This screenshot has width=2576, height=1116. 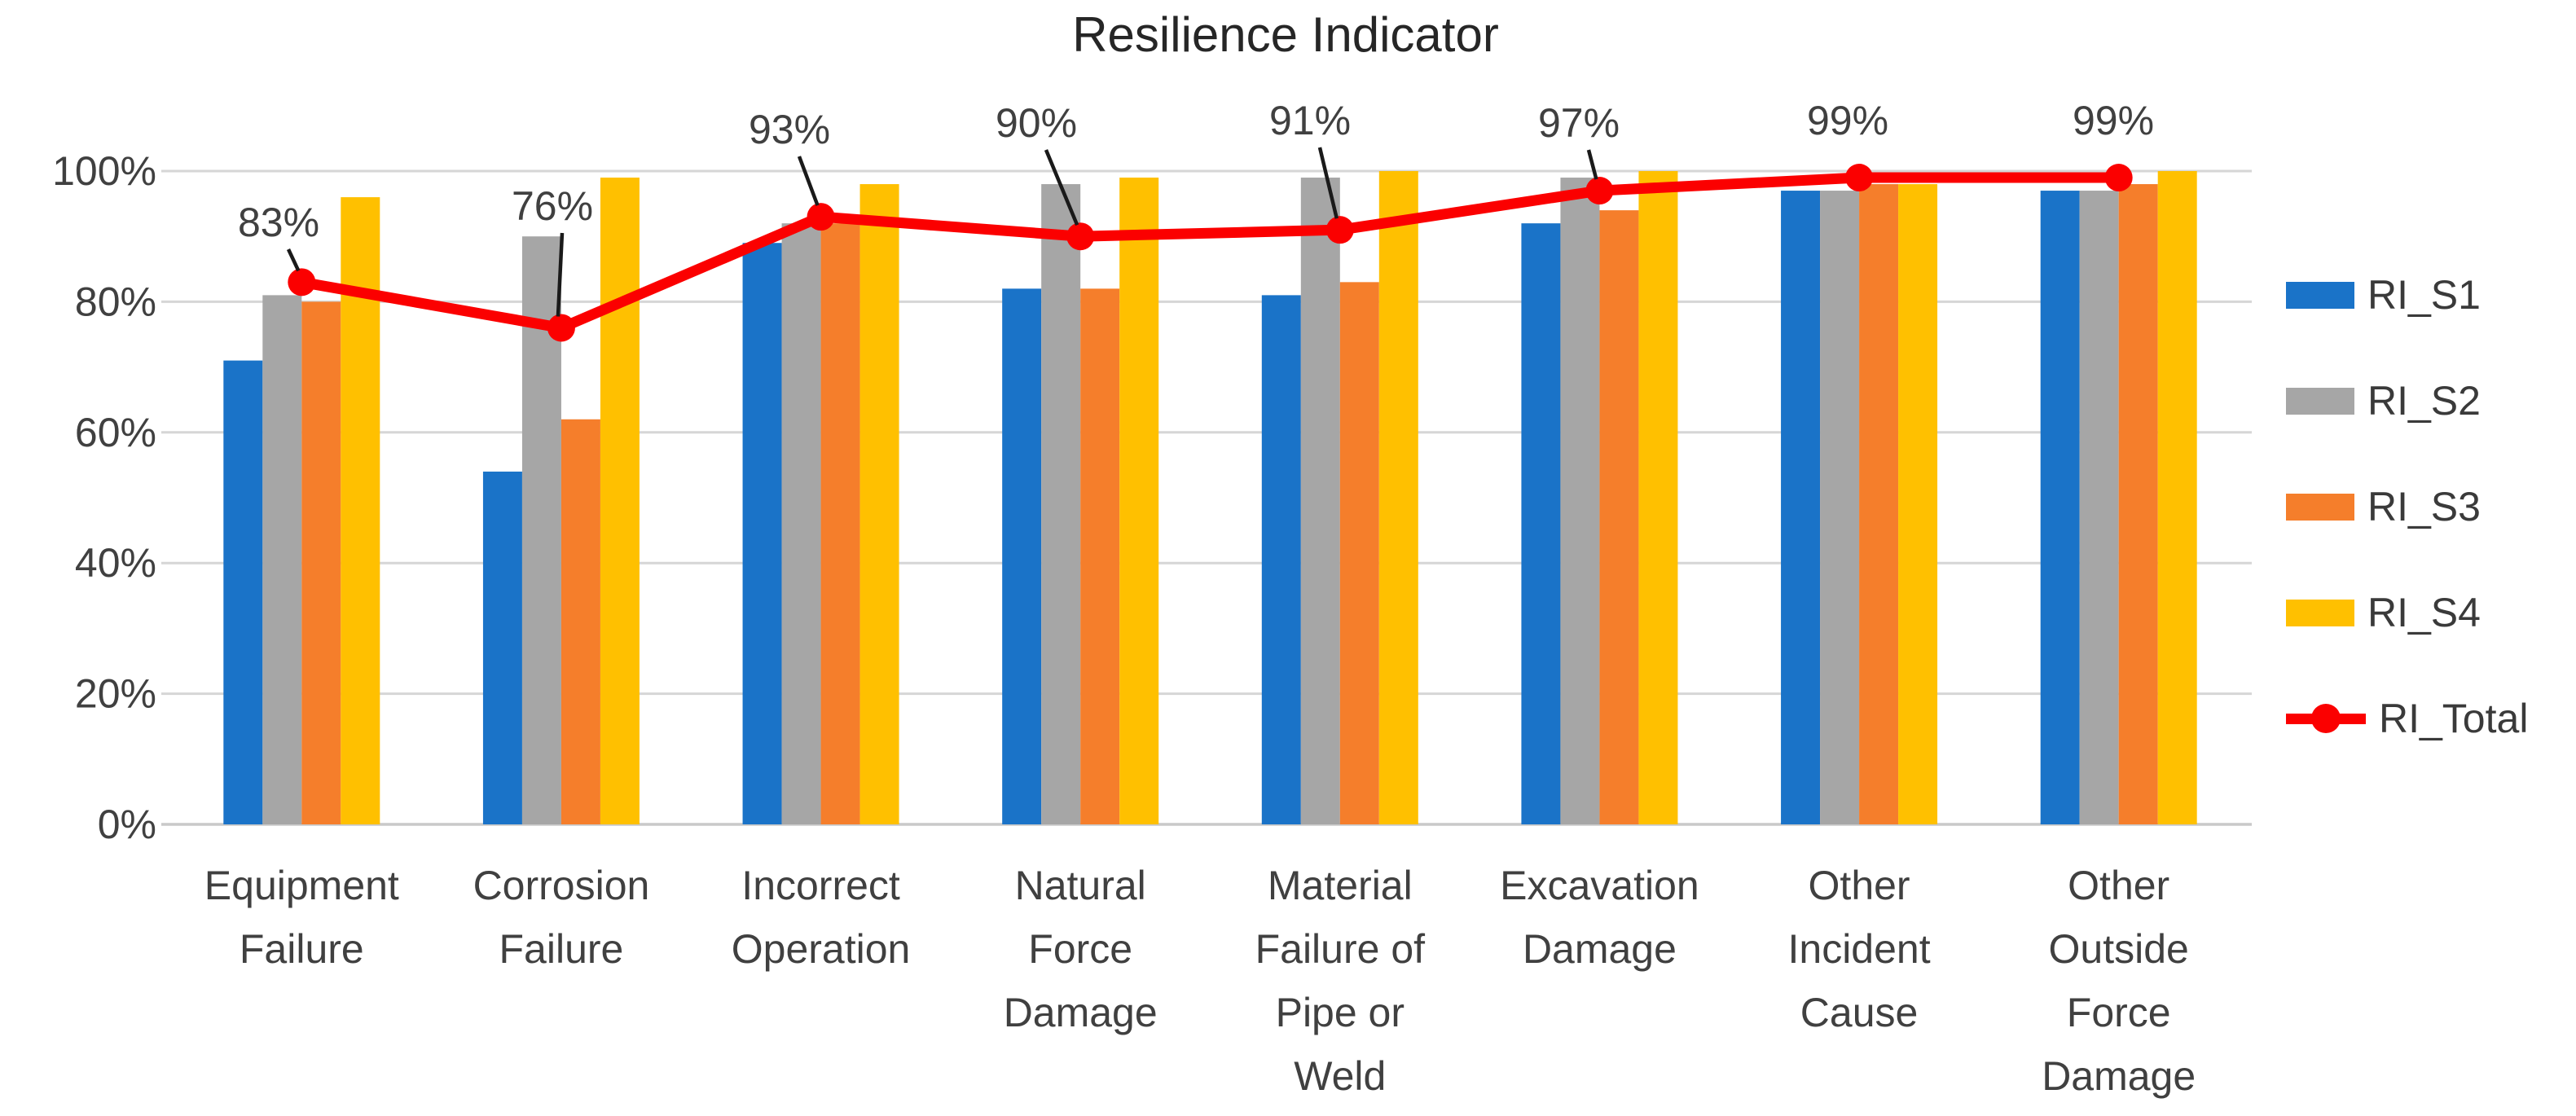 I want to click on x-axis-category-label: Natural Force Damage, so click(x=1081, y=949).